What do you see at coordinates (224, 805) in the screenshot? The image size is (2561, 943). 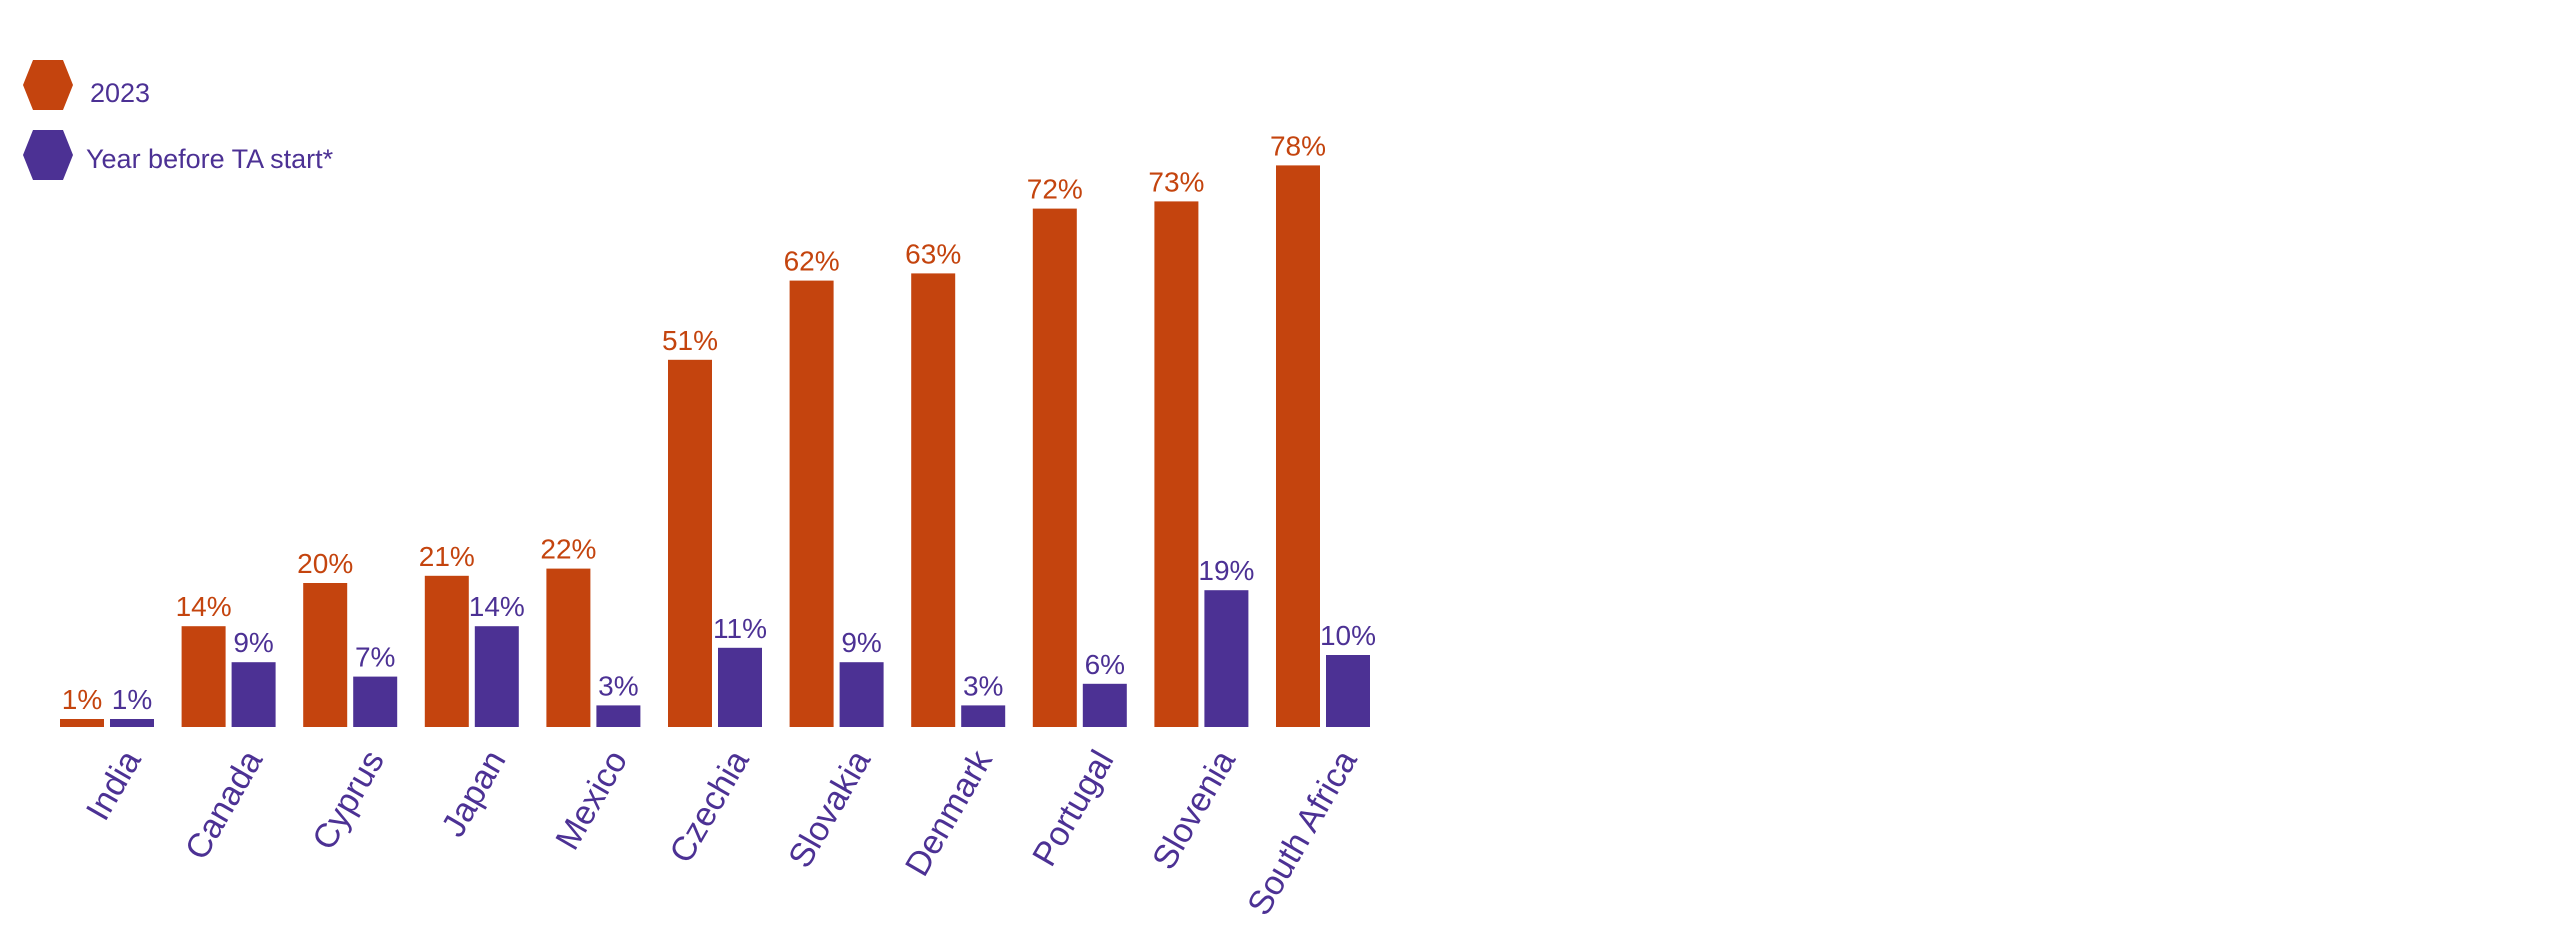 I see `category-label-canada: Canada` at bounding box center [224, 805].